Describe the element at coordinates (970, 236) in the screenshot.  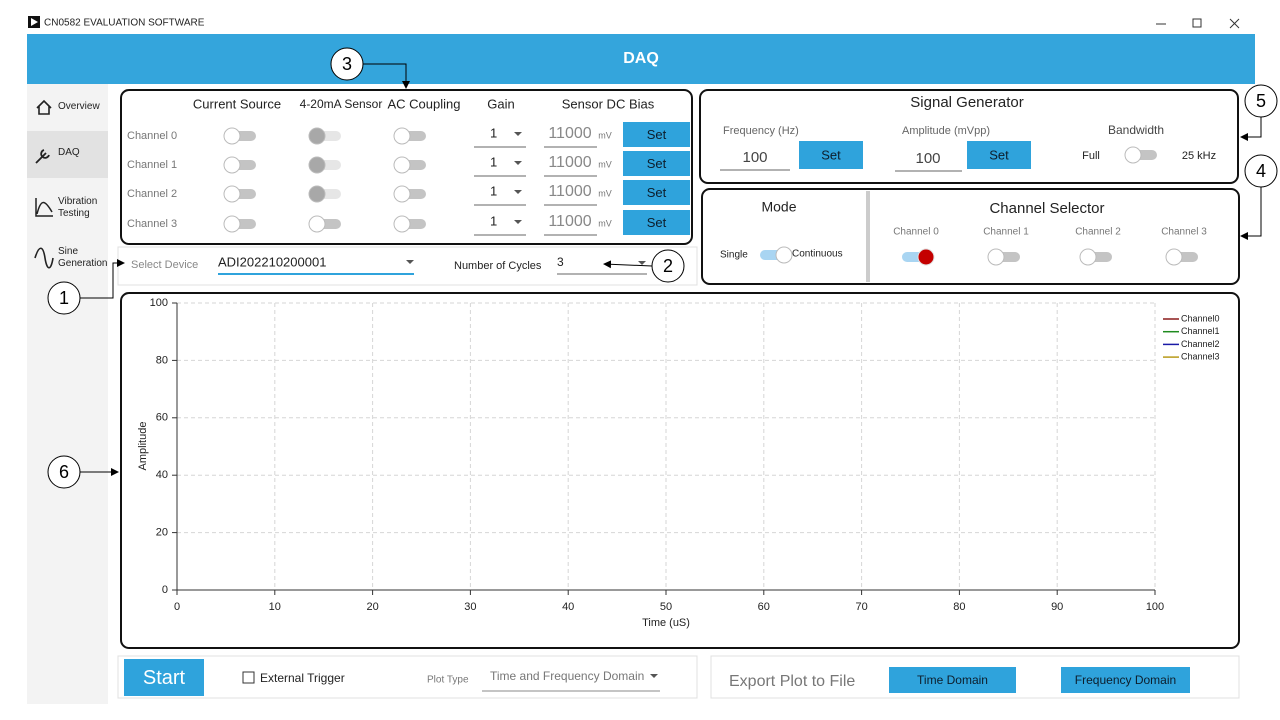
I see `mode-panel` at that location.